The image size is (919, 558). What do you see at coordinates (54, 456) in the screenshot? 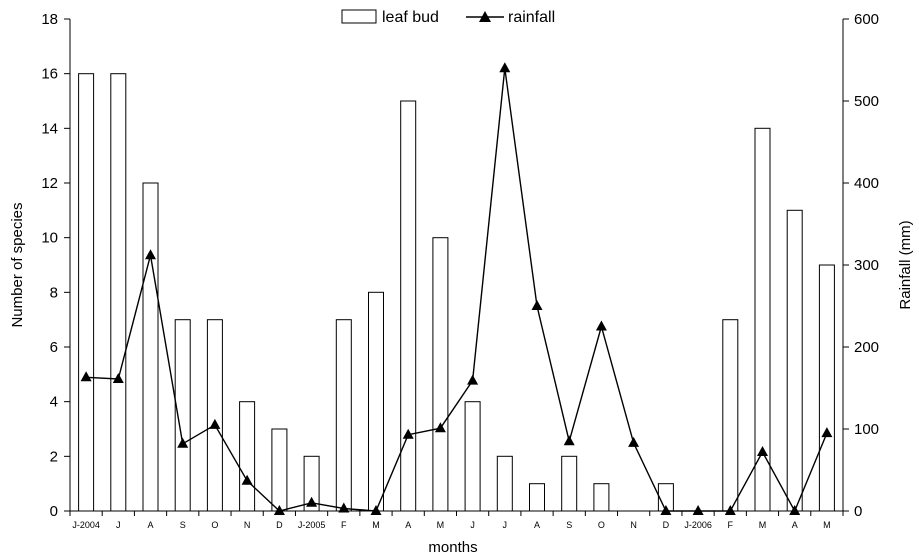
I see `y-tick-label: 2` at bounding box center [54, 456].